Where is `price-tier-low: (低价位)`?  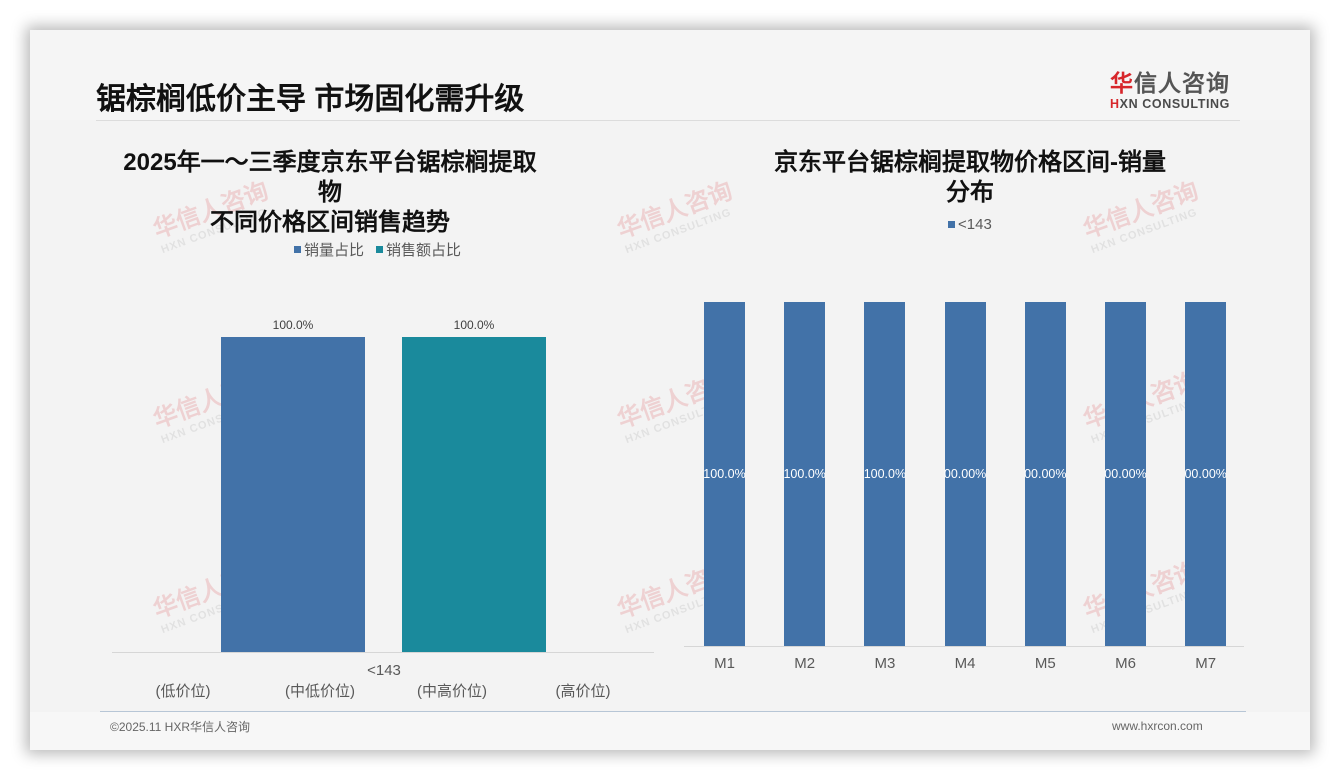 price-tier-low: (低价位) is located at coordinates (183, 691).